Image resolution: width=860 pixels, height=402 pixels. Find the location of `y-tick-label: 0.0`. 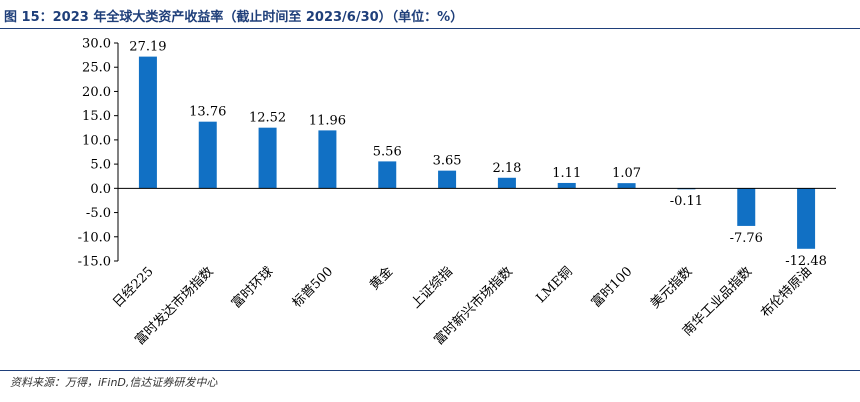

y-tick-label: 0.0 is located at coordinates (100, 189).